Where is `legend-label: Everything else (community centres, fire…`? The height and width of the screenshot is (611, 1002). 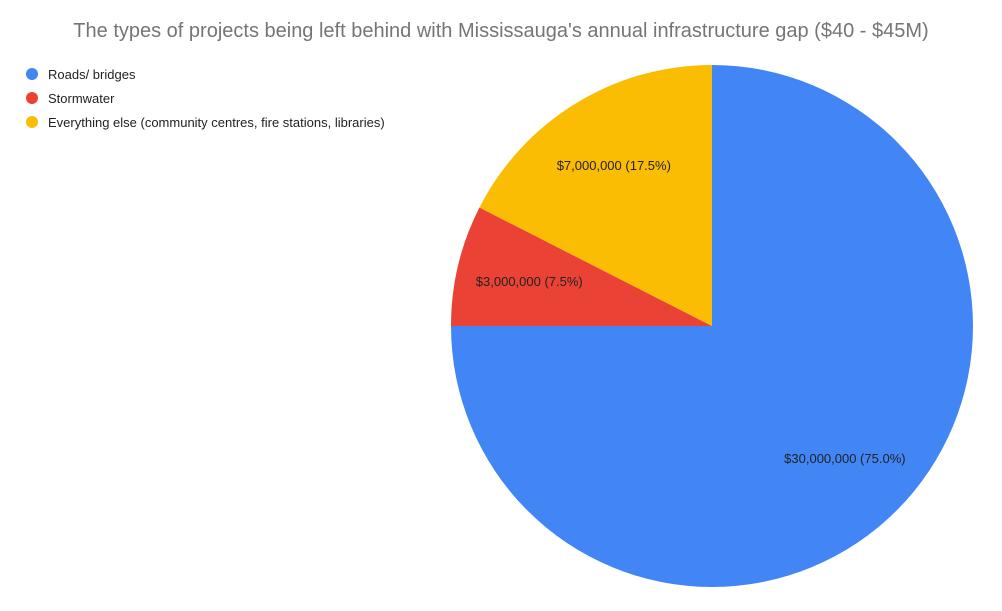
legend-label: Everything else (community centres, fire… is located at coordinates (216, 122).